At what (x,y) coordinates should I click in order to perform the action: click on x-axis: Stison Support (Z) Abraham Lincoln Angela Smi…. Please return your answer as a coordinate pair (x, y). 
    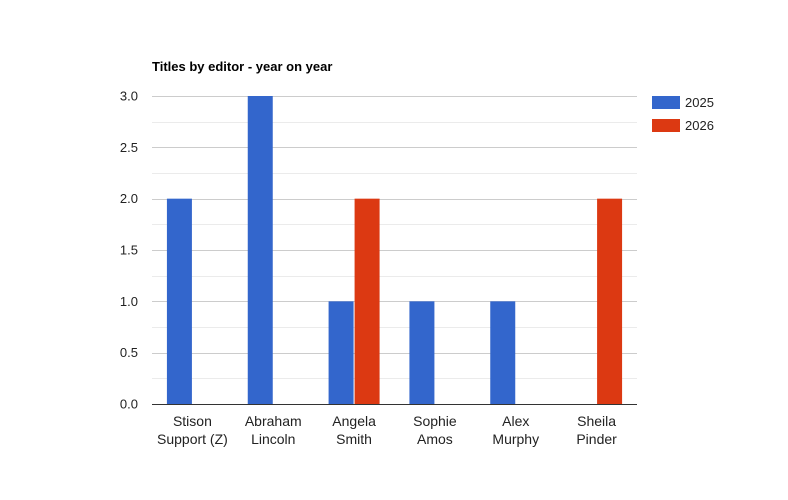
    Looking at the image, I should click on (394, 425).